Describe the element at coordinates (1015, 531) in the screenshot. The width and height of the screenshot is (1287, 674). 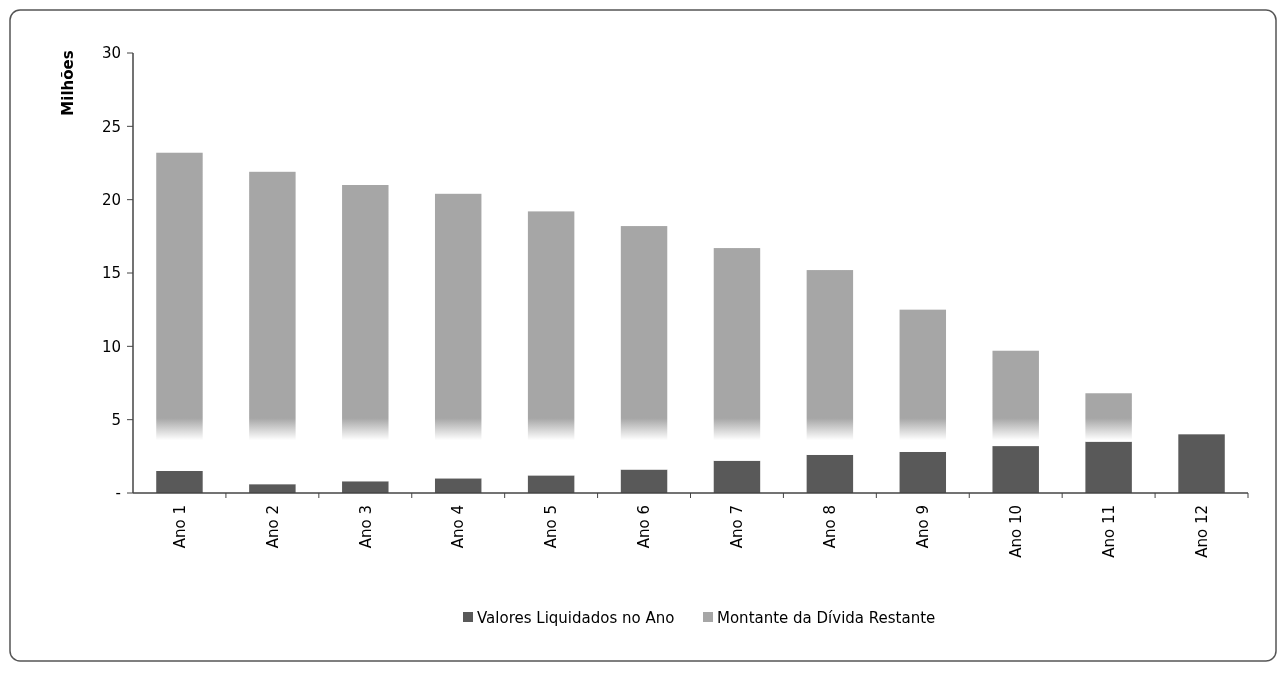
I see `x-tick-label: Ano 10` at that location.